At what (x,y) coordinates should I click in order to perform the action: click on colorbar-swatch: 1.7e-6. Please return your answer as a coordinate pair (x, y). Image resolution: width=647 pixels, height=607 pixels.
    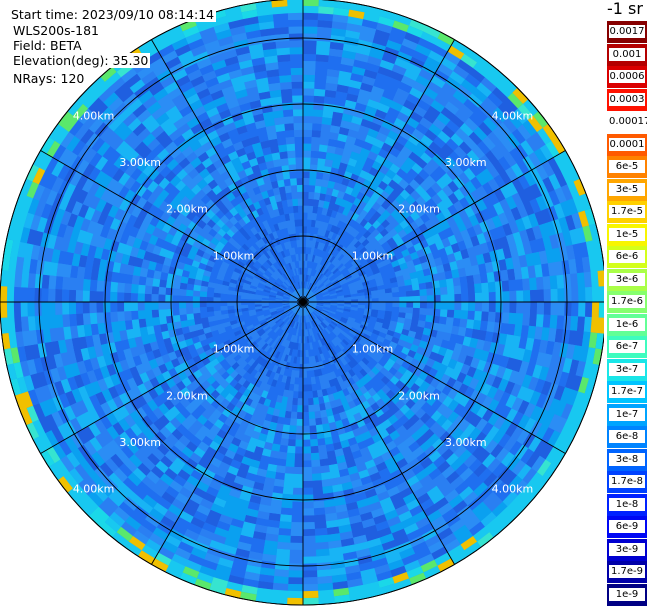
    Looking at the image, I should click on (627, 302).